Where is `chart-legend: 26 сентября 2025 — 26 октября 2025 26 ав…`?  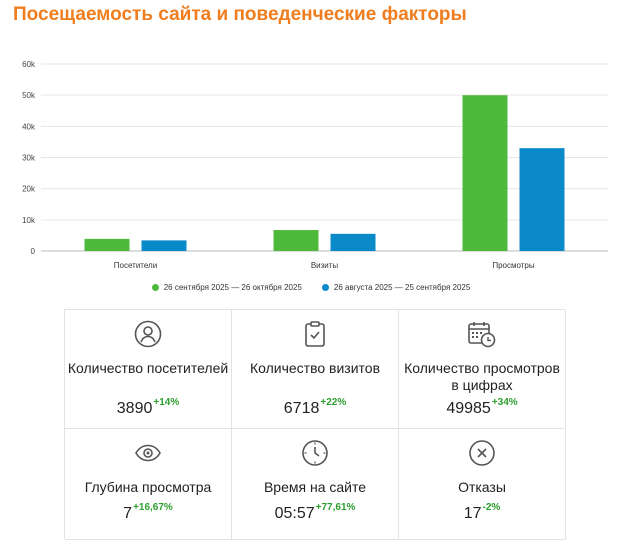
chart-legend: 26 сентября 2025 — 26 октября 2025 26 ав… is located at coordinates (311, 287).